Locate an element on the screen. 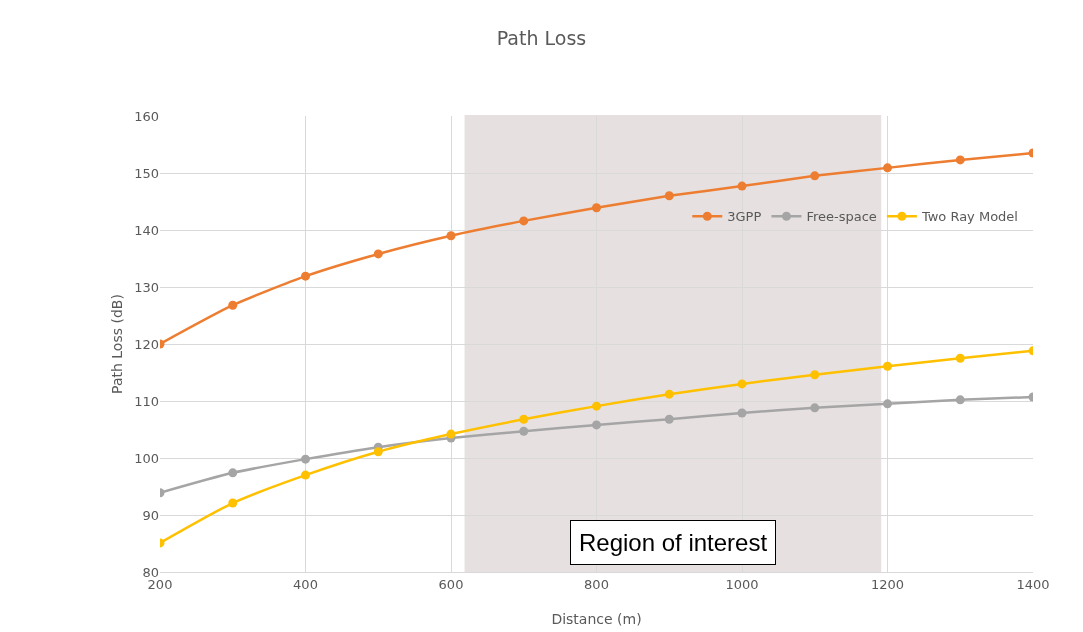 This screenshot has width=1083, height=632. y-tick-label: 150 is located at coordinates (146, 173).